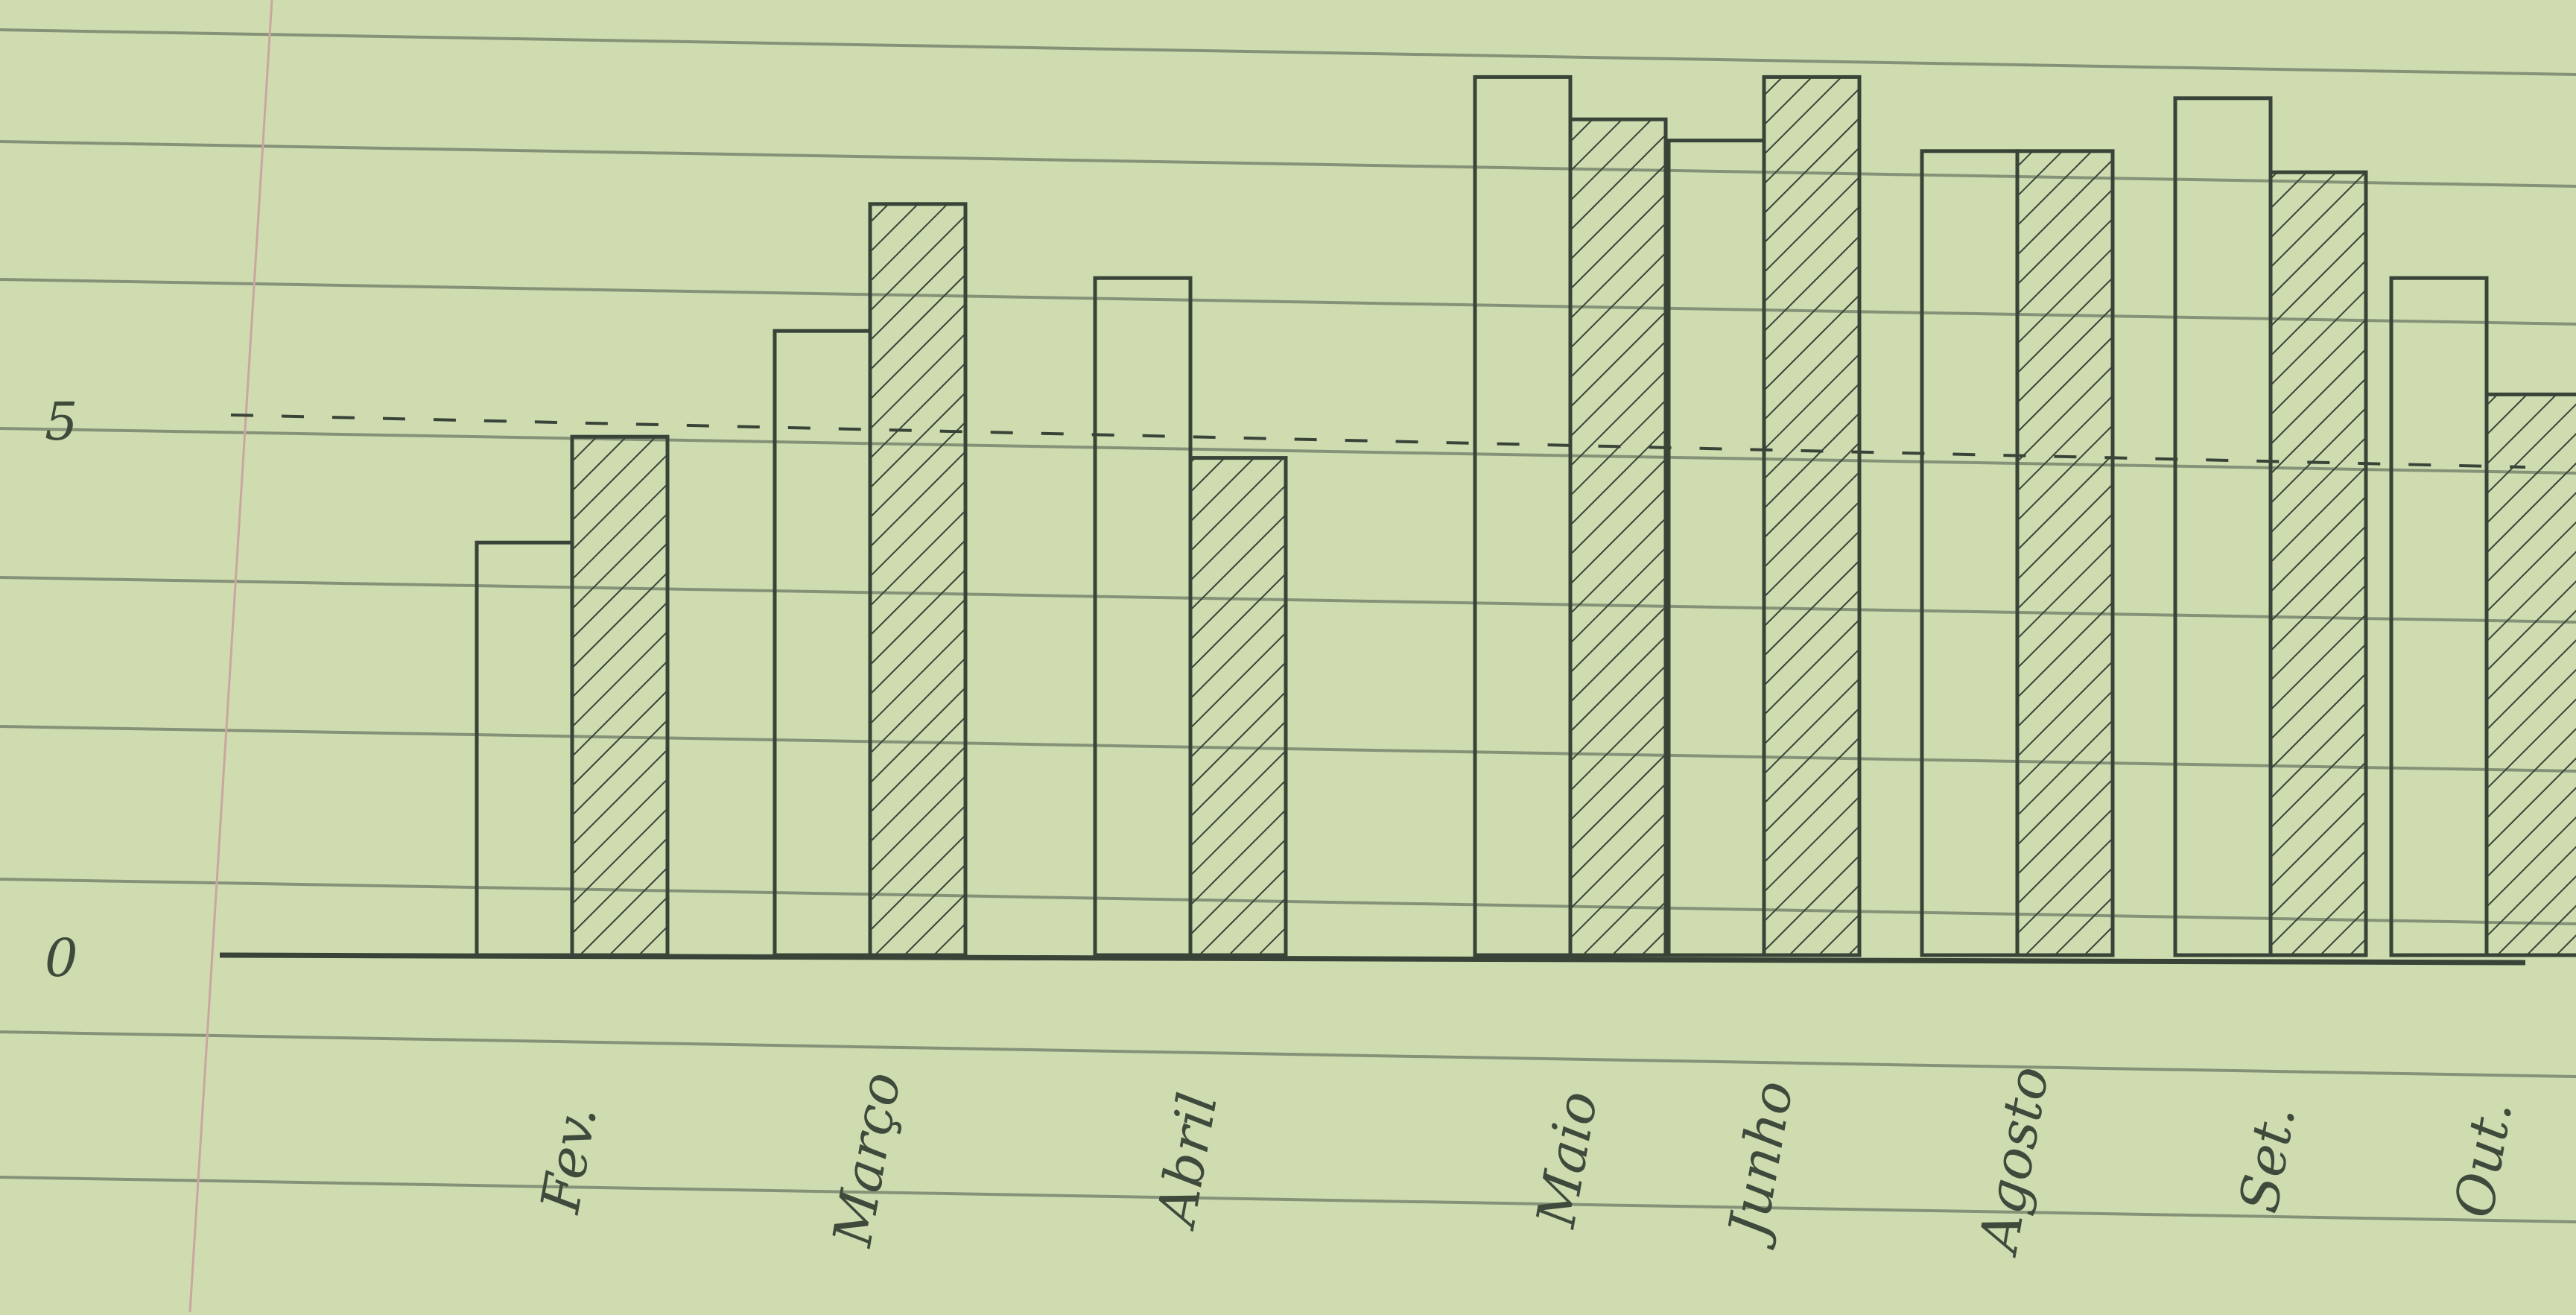 The image size is (2576, 1315). What do you see at coordinates (62, 959) in the screenshot?
I see `y-tick-label: 0` at bounding box center [62, 959].